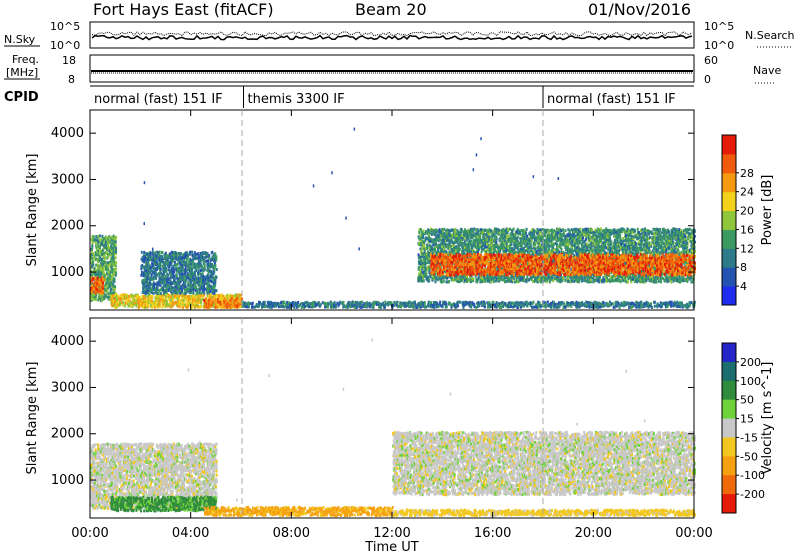 The image size is (800, 554). Describe the element at coordinates (719, 45) in the screenshot. I see `noise-tick-bottom-right: 10^0` at that location.